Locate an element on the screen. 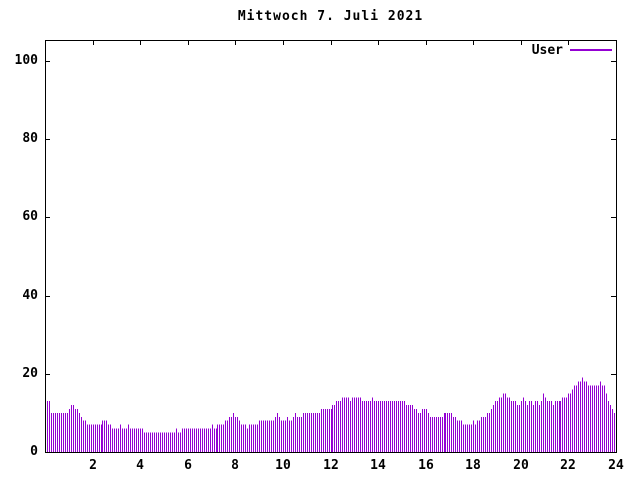  x-tick-label: 14 is located at coordinates (378, 465).